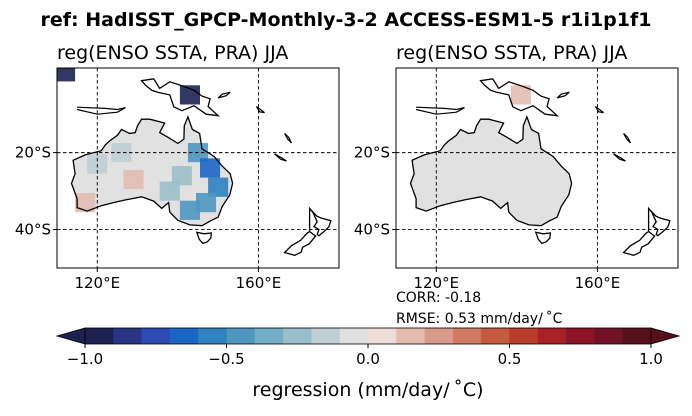 The image size is (692, 416). What do you see at coordinates (646, 231) in the screenshot?
I see `coastline-new-zealand-right` at bounding box center [646, 231].